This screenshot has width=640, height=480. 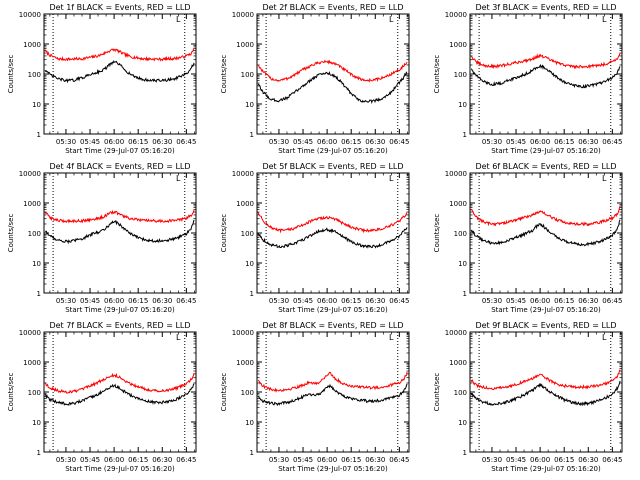 What do you see at coordinates (332, 325) in the screenshot?
I see `panel-title: Det 8f BLACK = Events, RED = LLD` at bounding box center [332, 325].